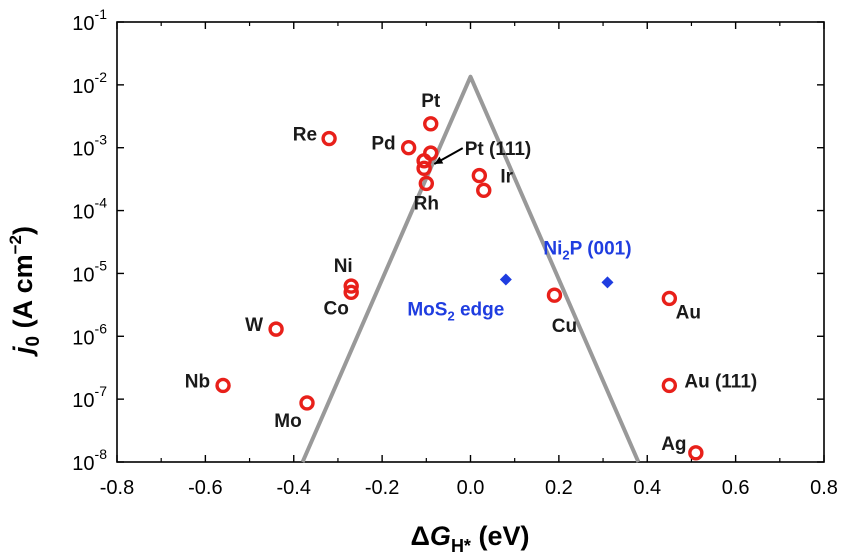 The width and height of the screenshot is (850, 559). I want to click on x-tick-label: 0.8, so click(824, 488).